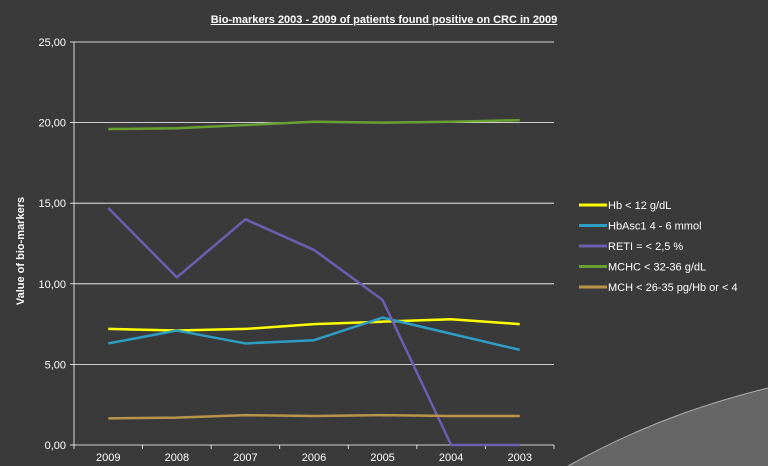 The height and width of the screenshot is (466, 768). What do you see at coordinates (639, 206) in the screenshot?
I see `legend-label: Hb < 12 g/dL` at bounding box center [639, 206].